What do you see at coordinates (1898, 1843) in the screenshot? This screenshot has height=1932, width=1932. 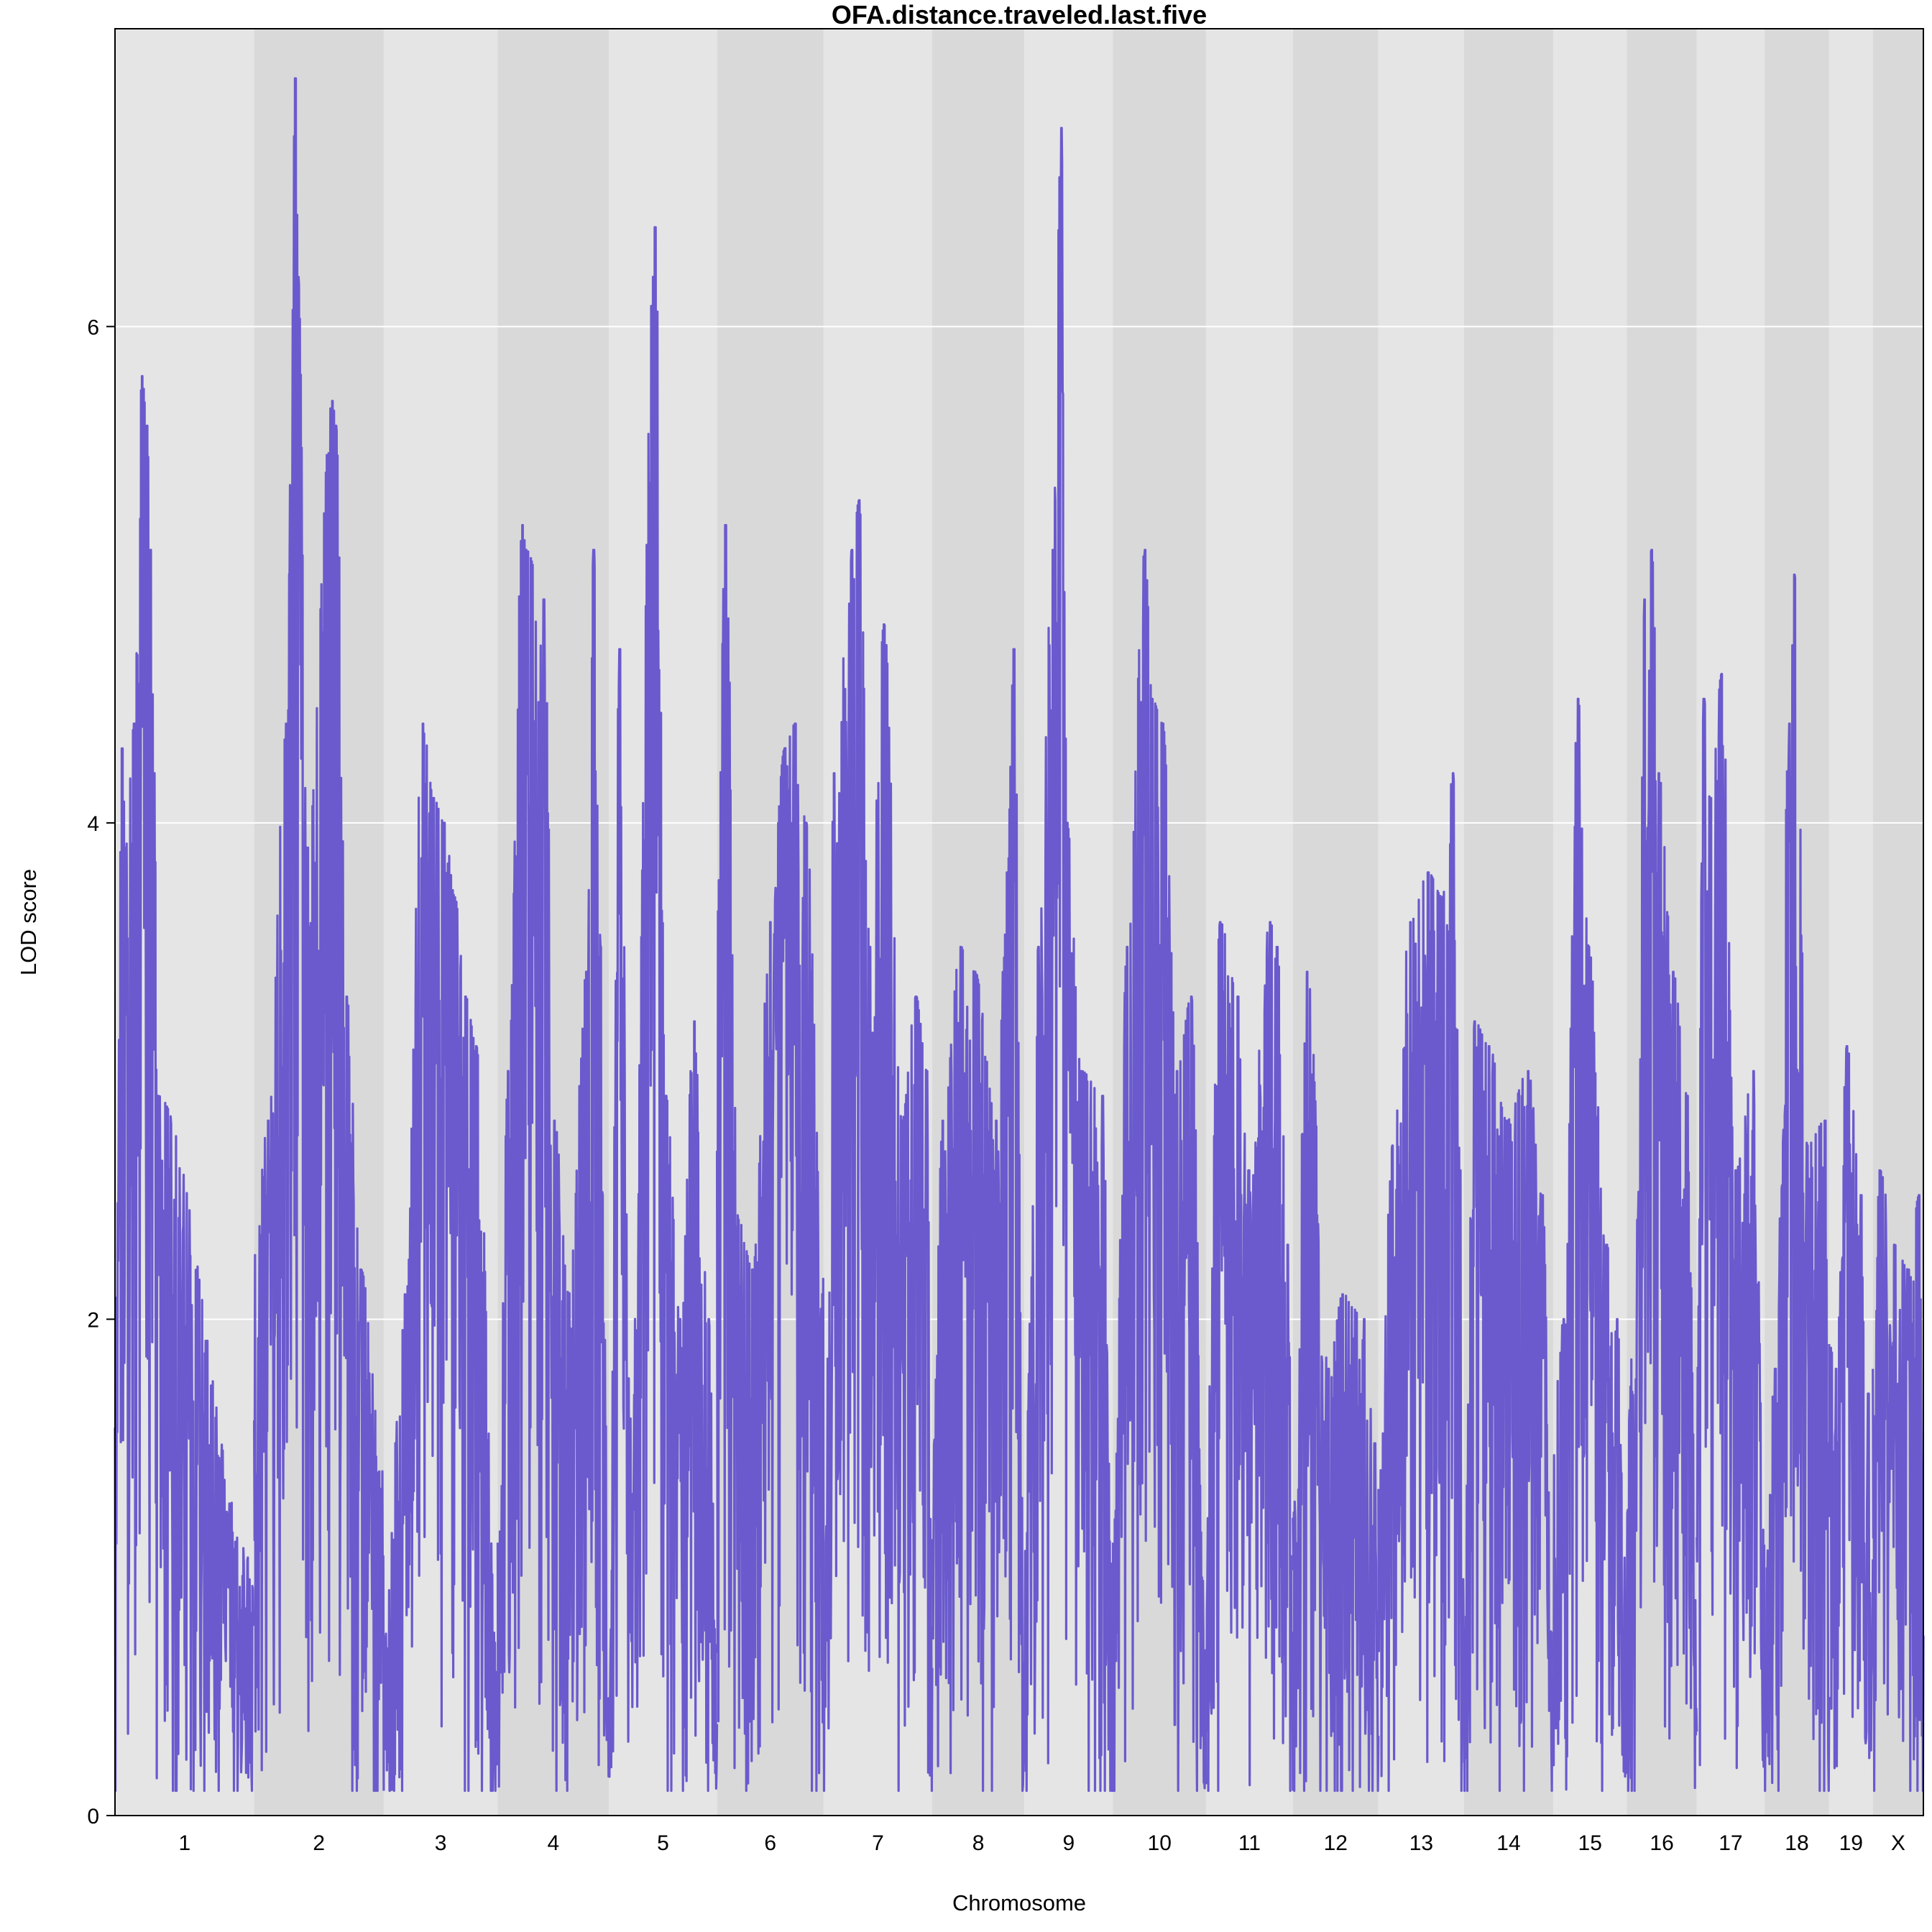 I see `x-tick-label-X: X` at bounding box center [1898, 1843].